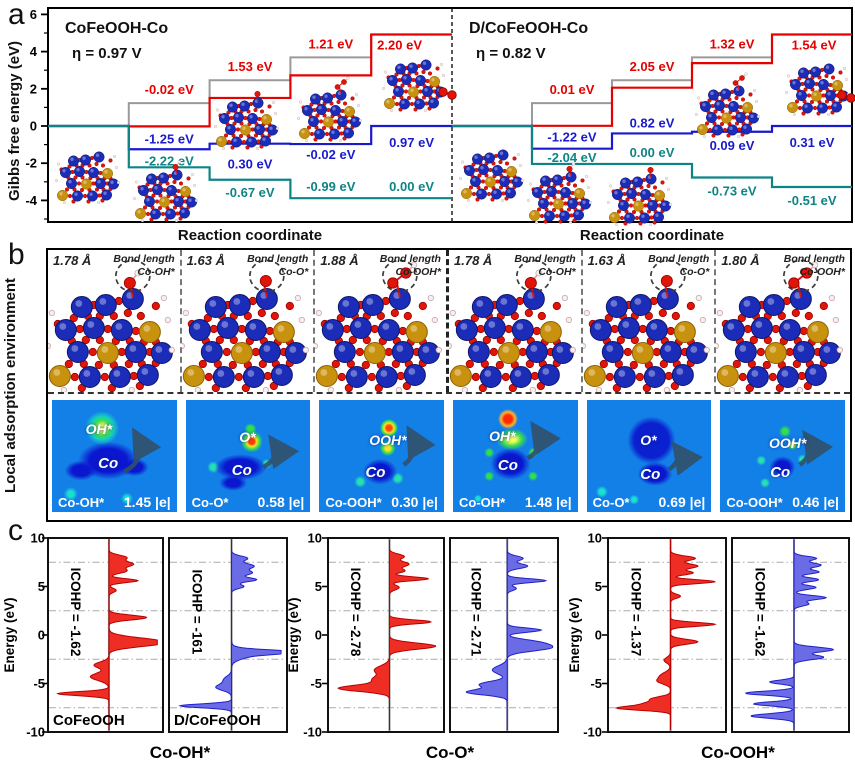 Image resolution: width=855 pixels, height=768 pixels. I want to click on step-label-red: 1.53 eV, so click(250, 66).